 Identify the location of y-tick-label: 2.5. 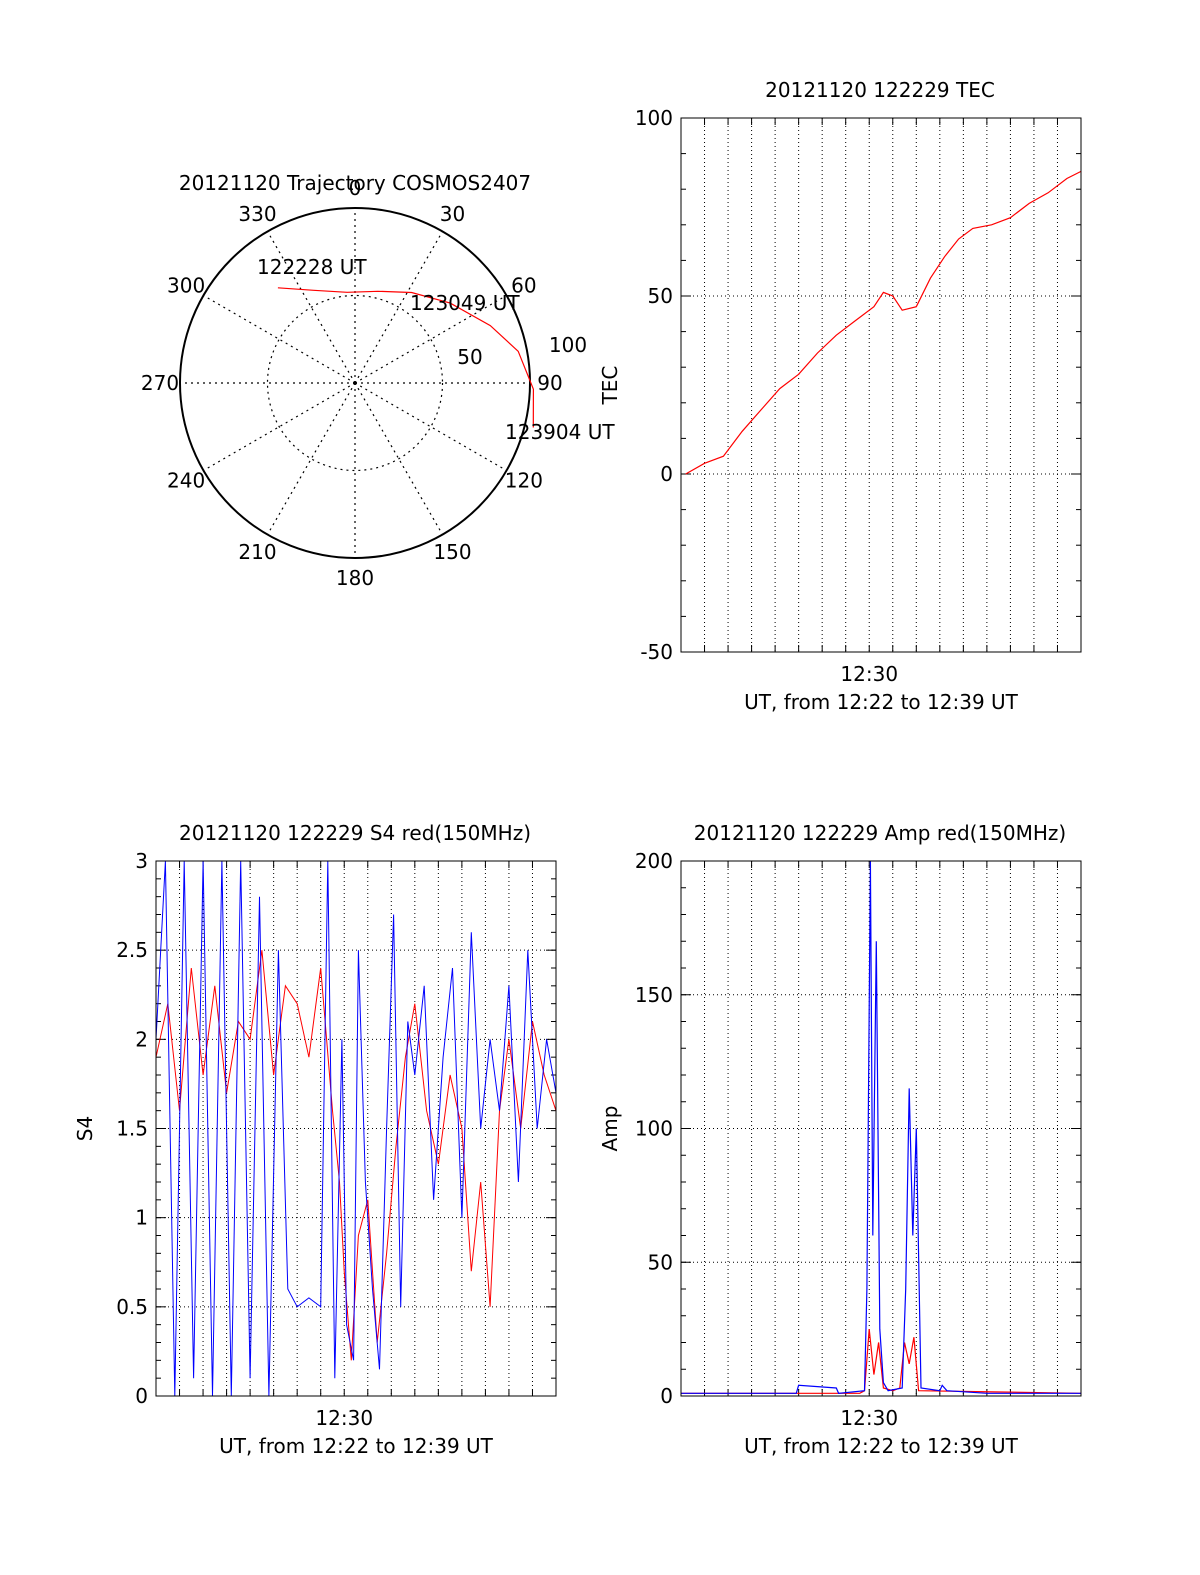
(132, 950).